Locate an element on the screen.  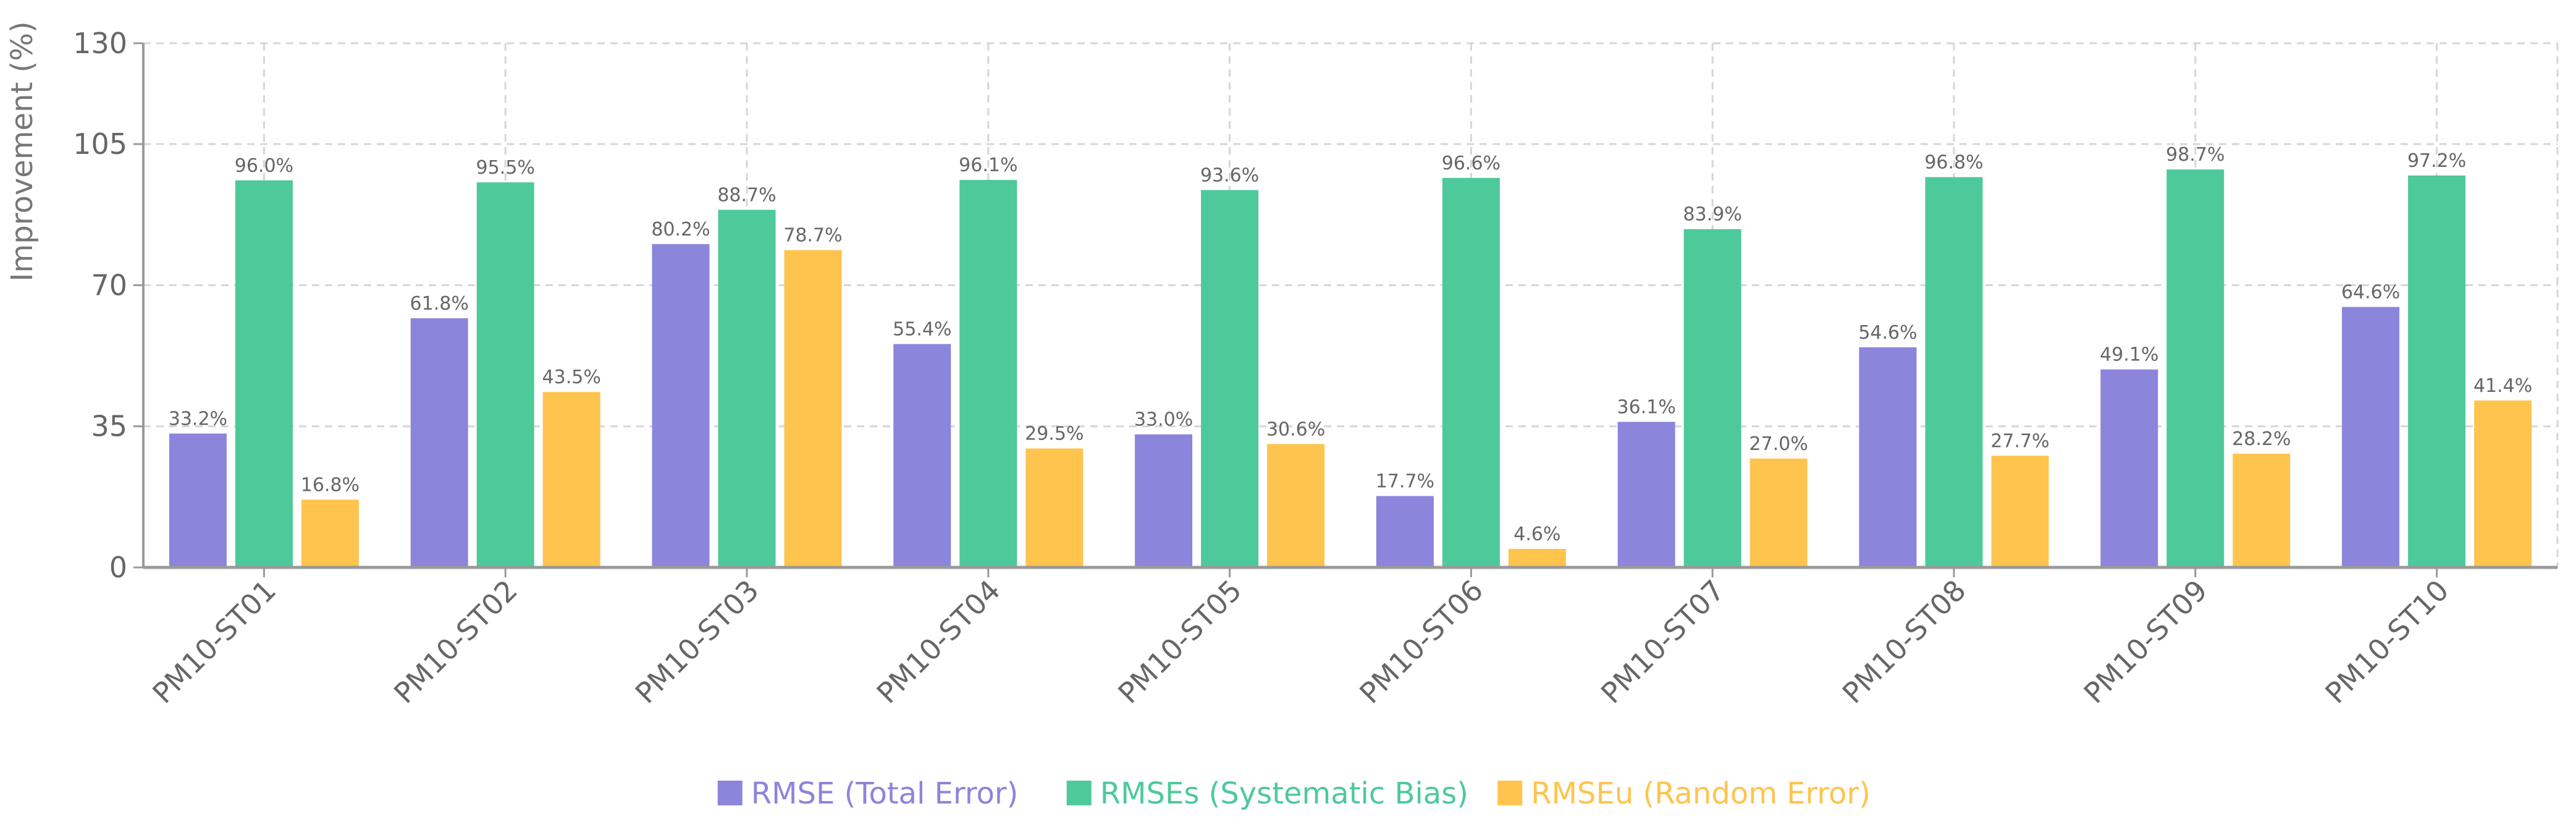
data-label: 54.6% is located at coordinates (1887, 333).